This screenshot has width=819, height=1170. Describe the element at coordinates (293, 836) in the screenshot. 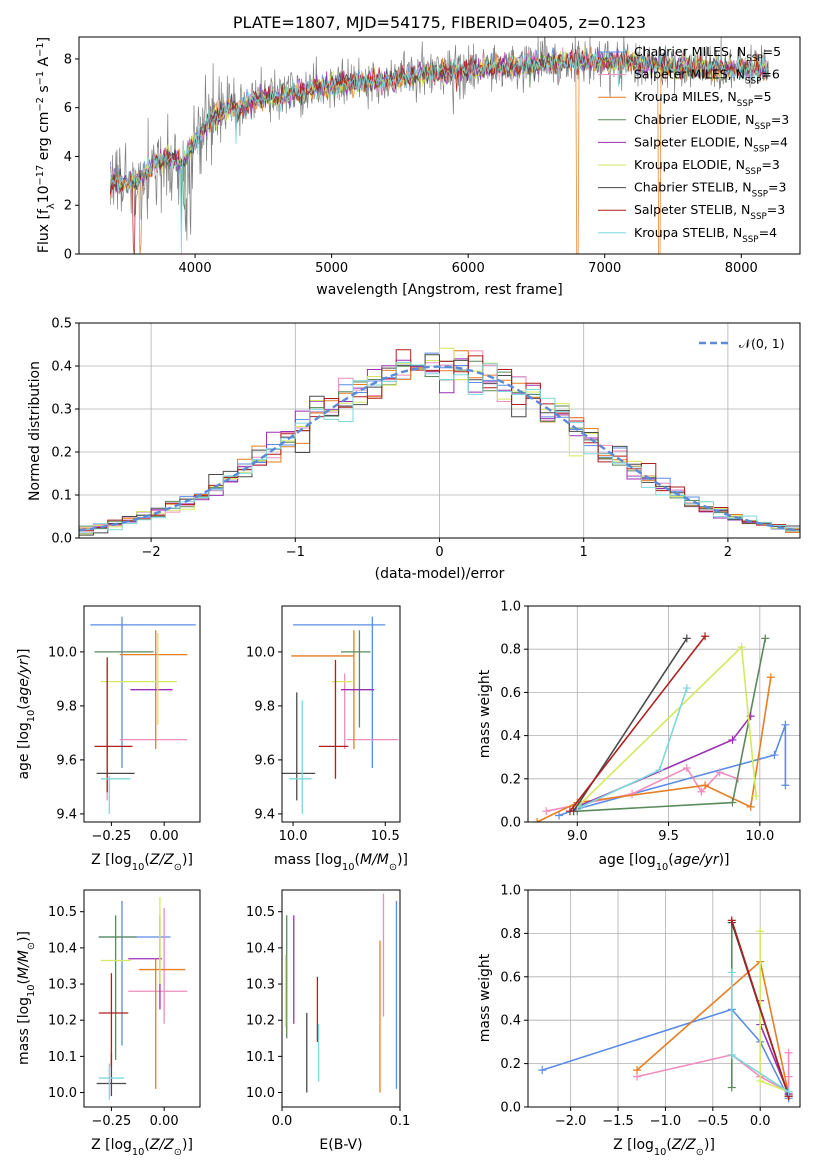

I see `x-tick-label: 10.0` at that location.